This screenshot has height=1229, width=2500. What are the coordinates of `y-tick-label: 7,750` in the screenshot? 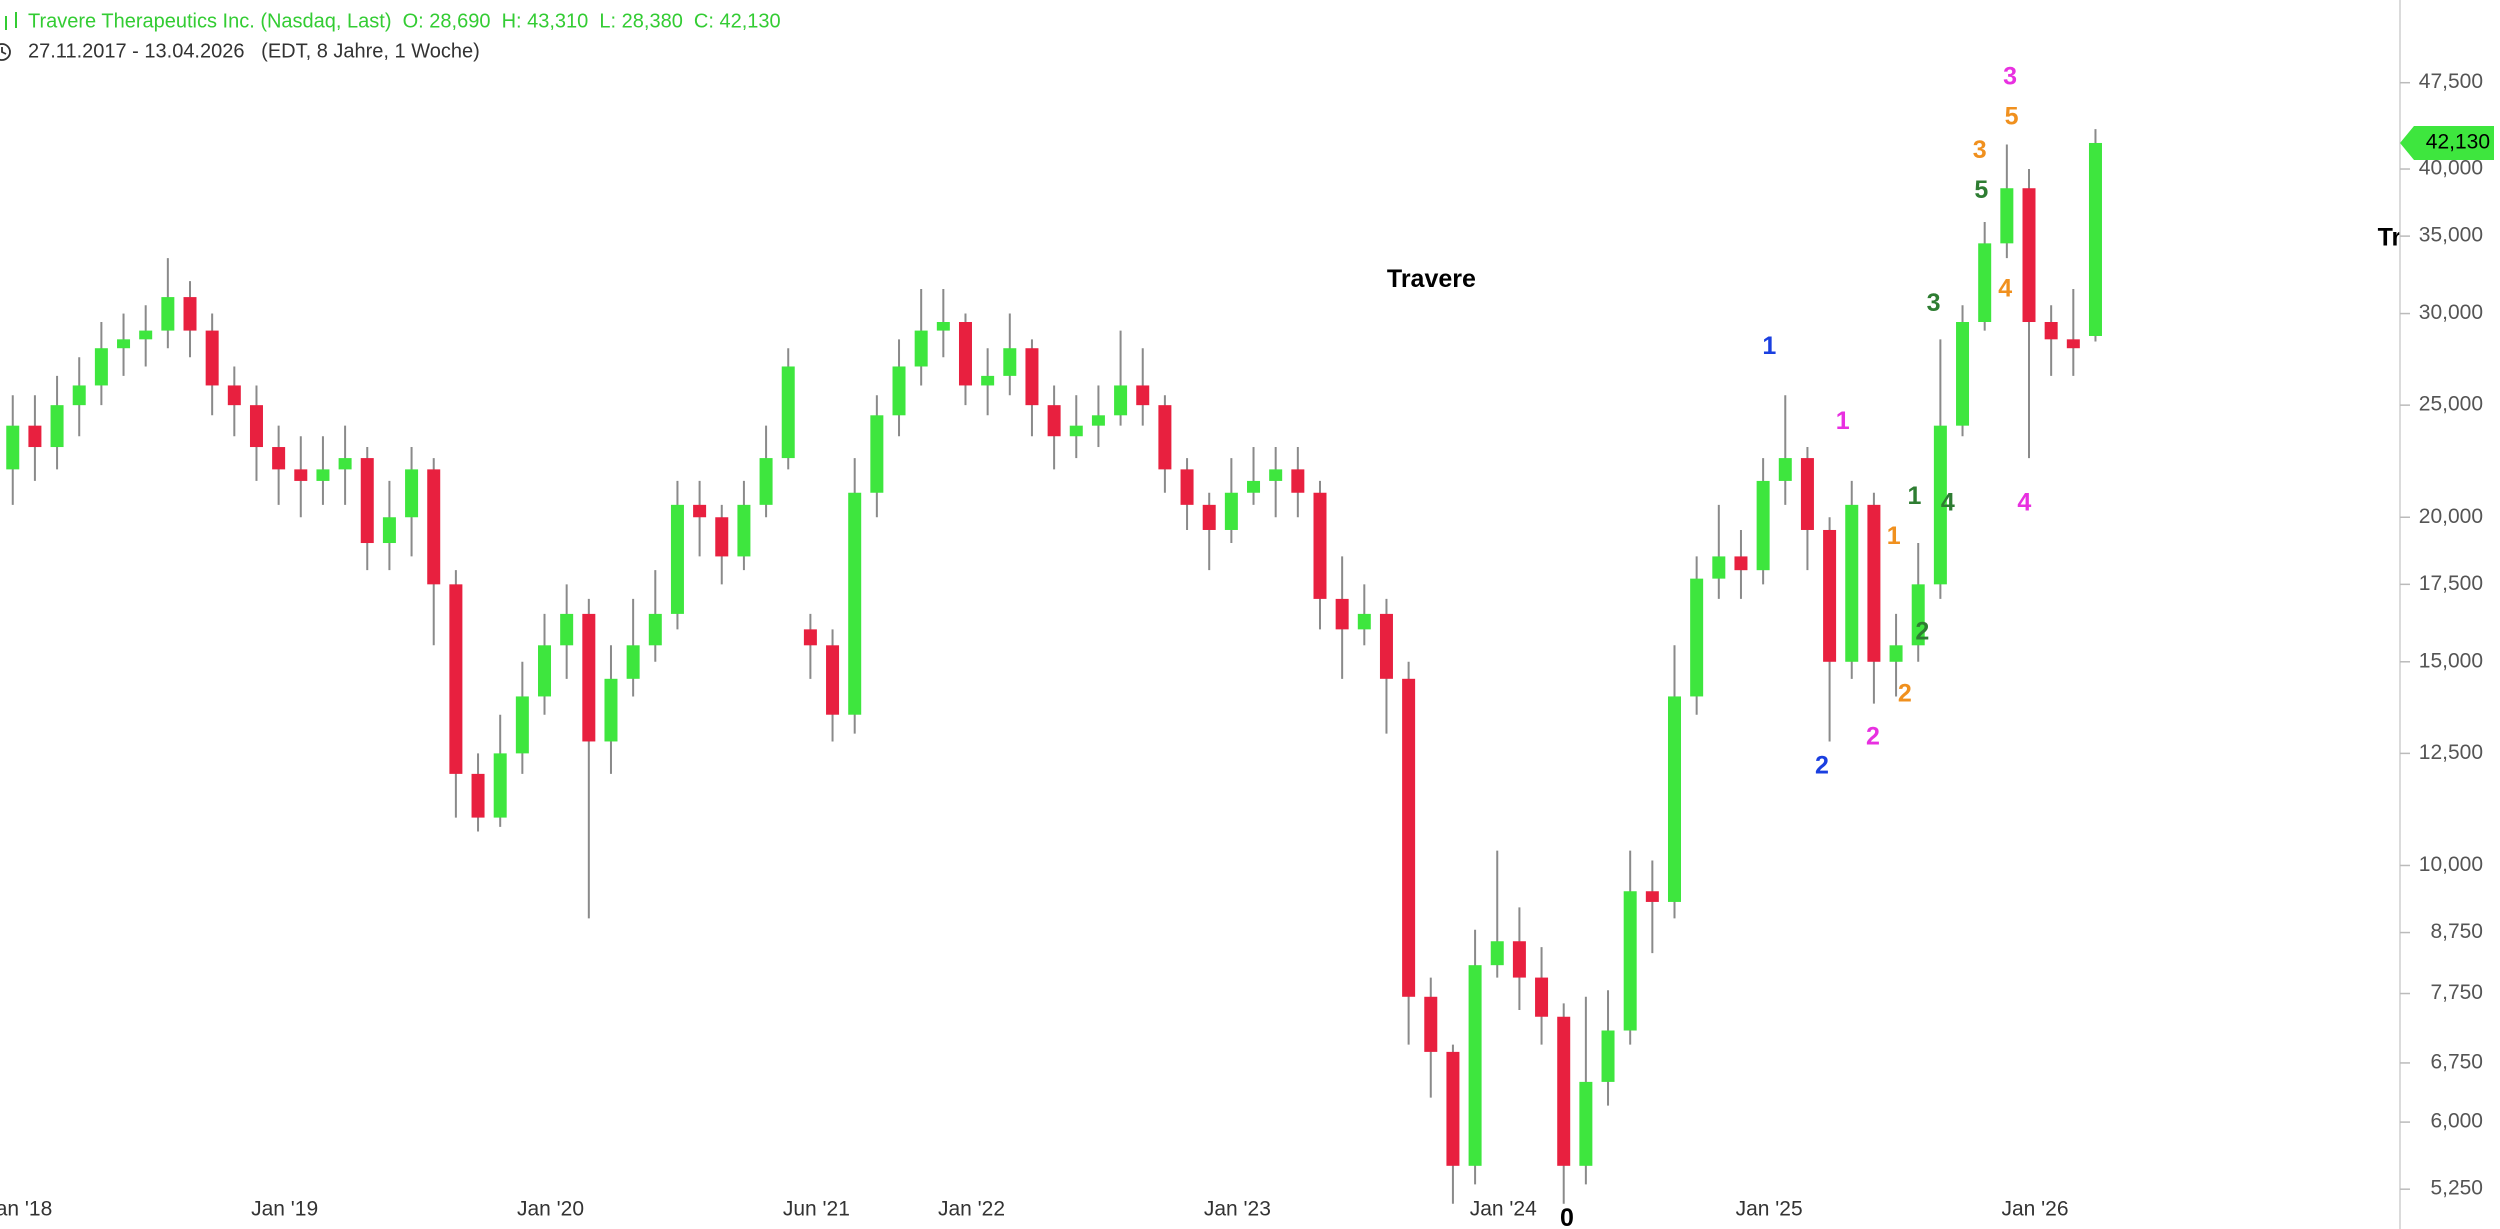 It's located at (2456, 992).